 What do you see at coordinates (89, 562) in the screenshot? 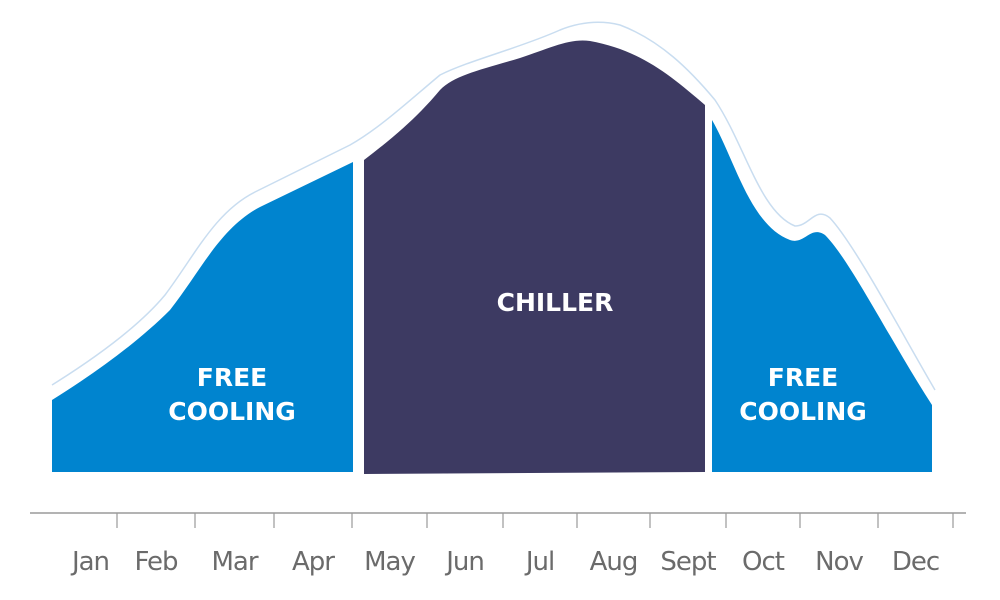
I see `month-label-jan: Jan` at bounding box center [89, 562].